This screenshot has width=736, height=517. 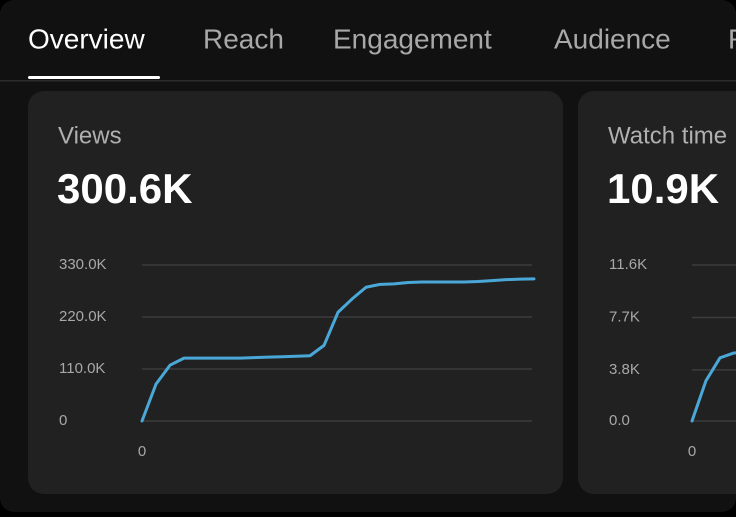 I want to click on tab: Engagement, so click(x=412, y=38).